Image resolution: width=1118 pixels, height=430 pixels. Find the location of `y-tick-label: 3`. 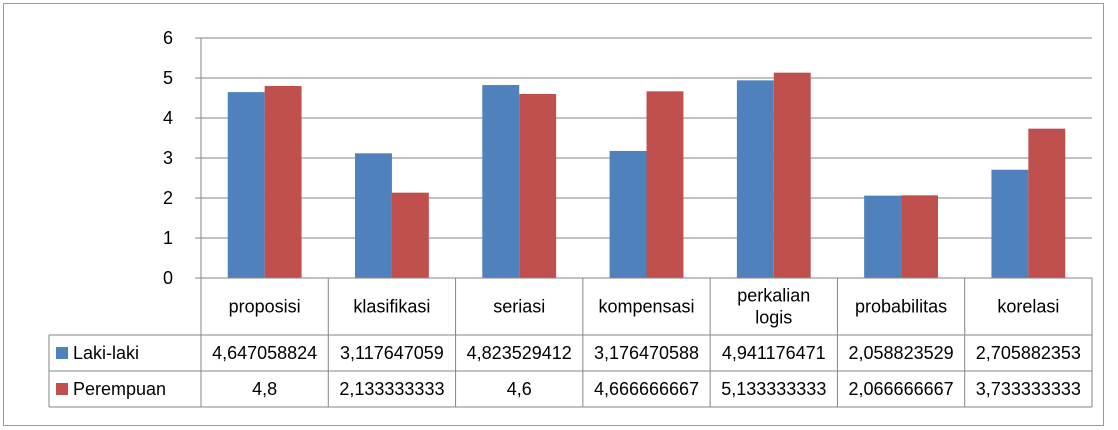

y-tick-label: 3 is located at coordinates (168, 158).